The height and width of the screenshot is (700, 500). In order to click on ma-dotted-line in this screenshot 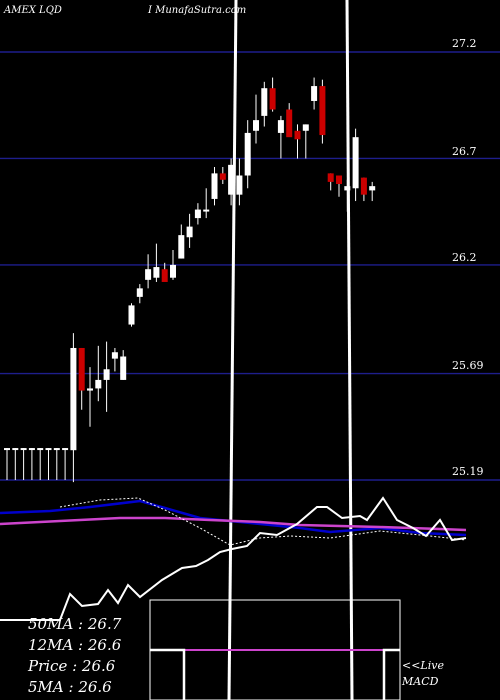, I will do `click(263, 521)`.